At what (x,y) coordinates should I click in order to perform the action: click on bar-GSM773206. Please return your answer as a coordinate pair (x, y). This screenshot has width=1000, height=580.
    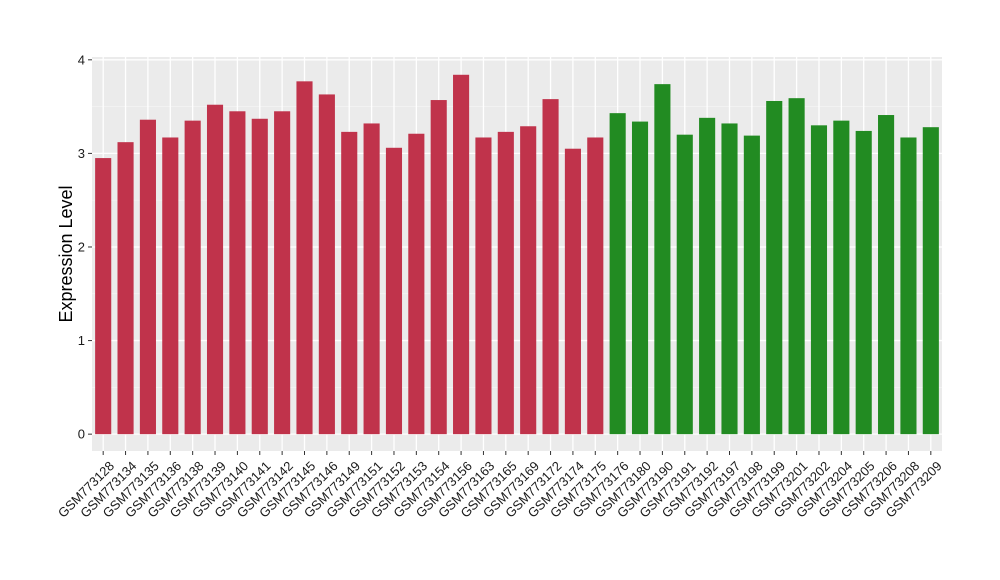
    Looking at the image, I should click on (886, 275).